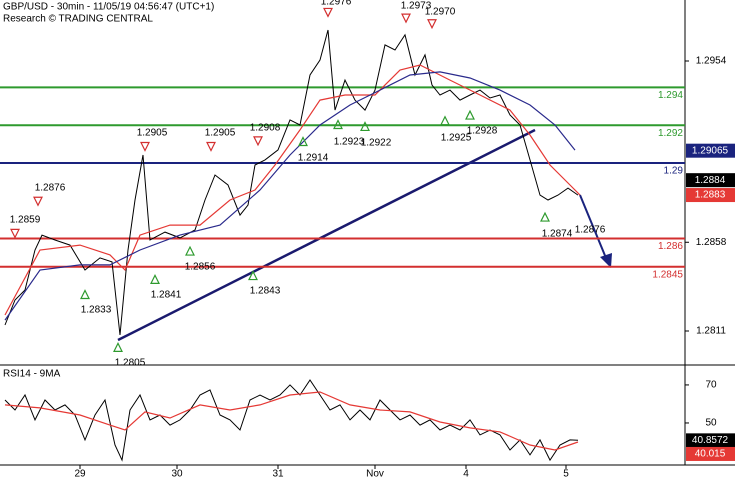 This screenshot has width=735, height=480. I want to click on forecast-arrow, so click(593, 226).